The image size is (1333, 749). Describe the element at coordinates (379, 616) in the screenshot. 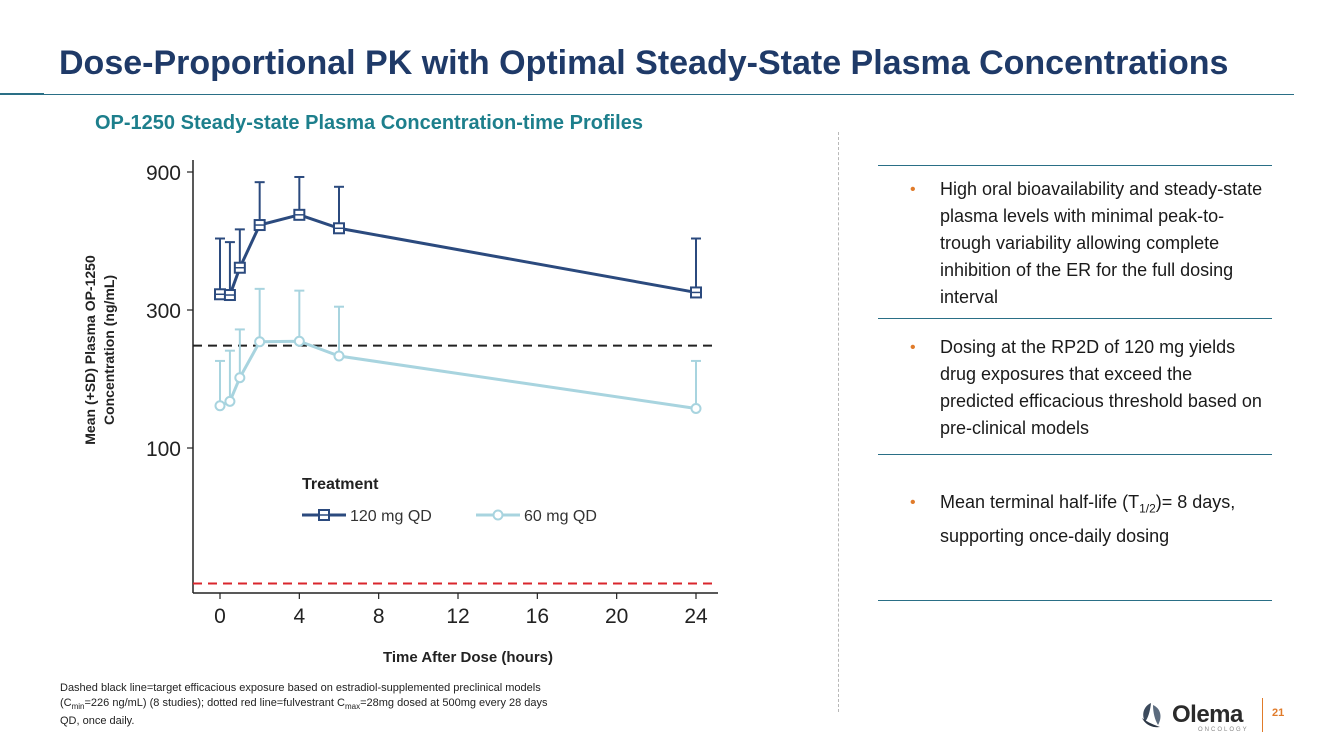

I see `x-tick-label: 8` at that location.